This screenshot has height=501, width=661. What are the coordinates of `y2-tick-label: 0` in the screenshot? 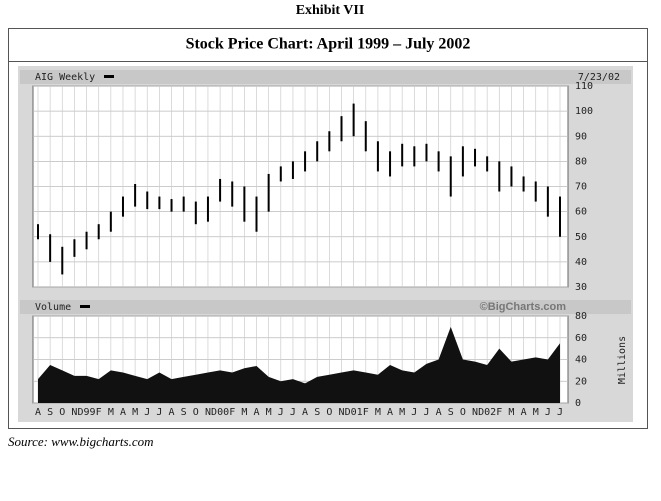 It's located at (578, 403).